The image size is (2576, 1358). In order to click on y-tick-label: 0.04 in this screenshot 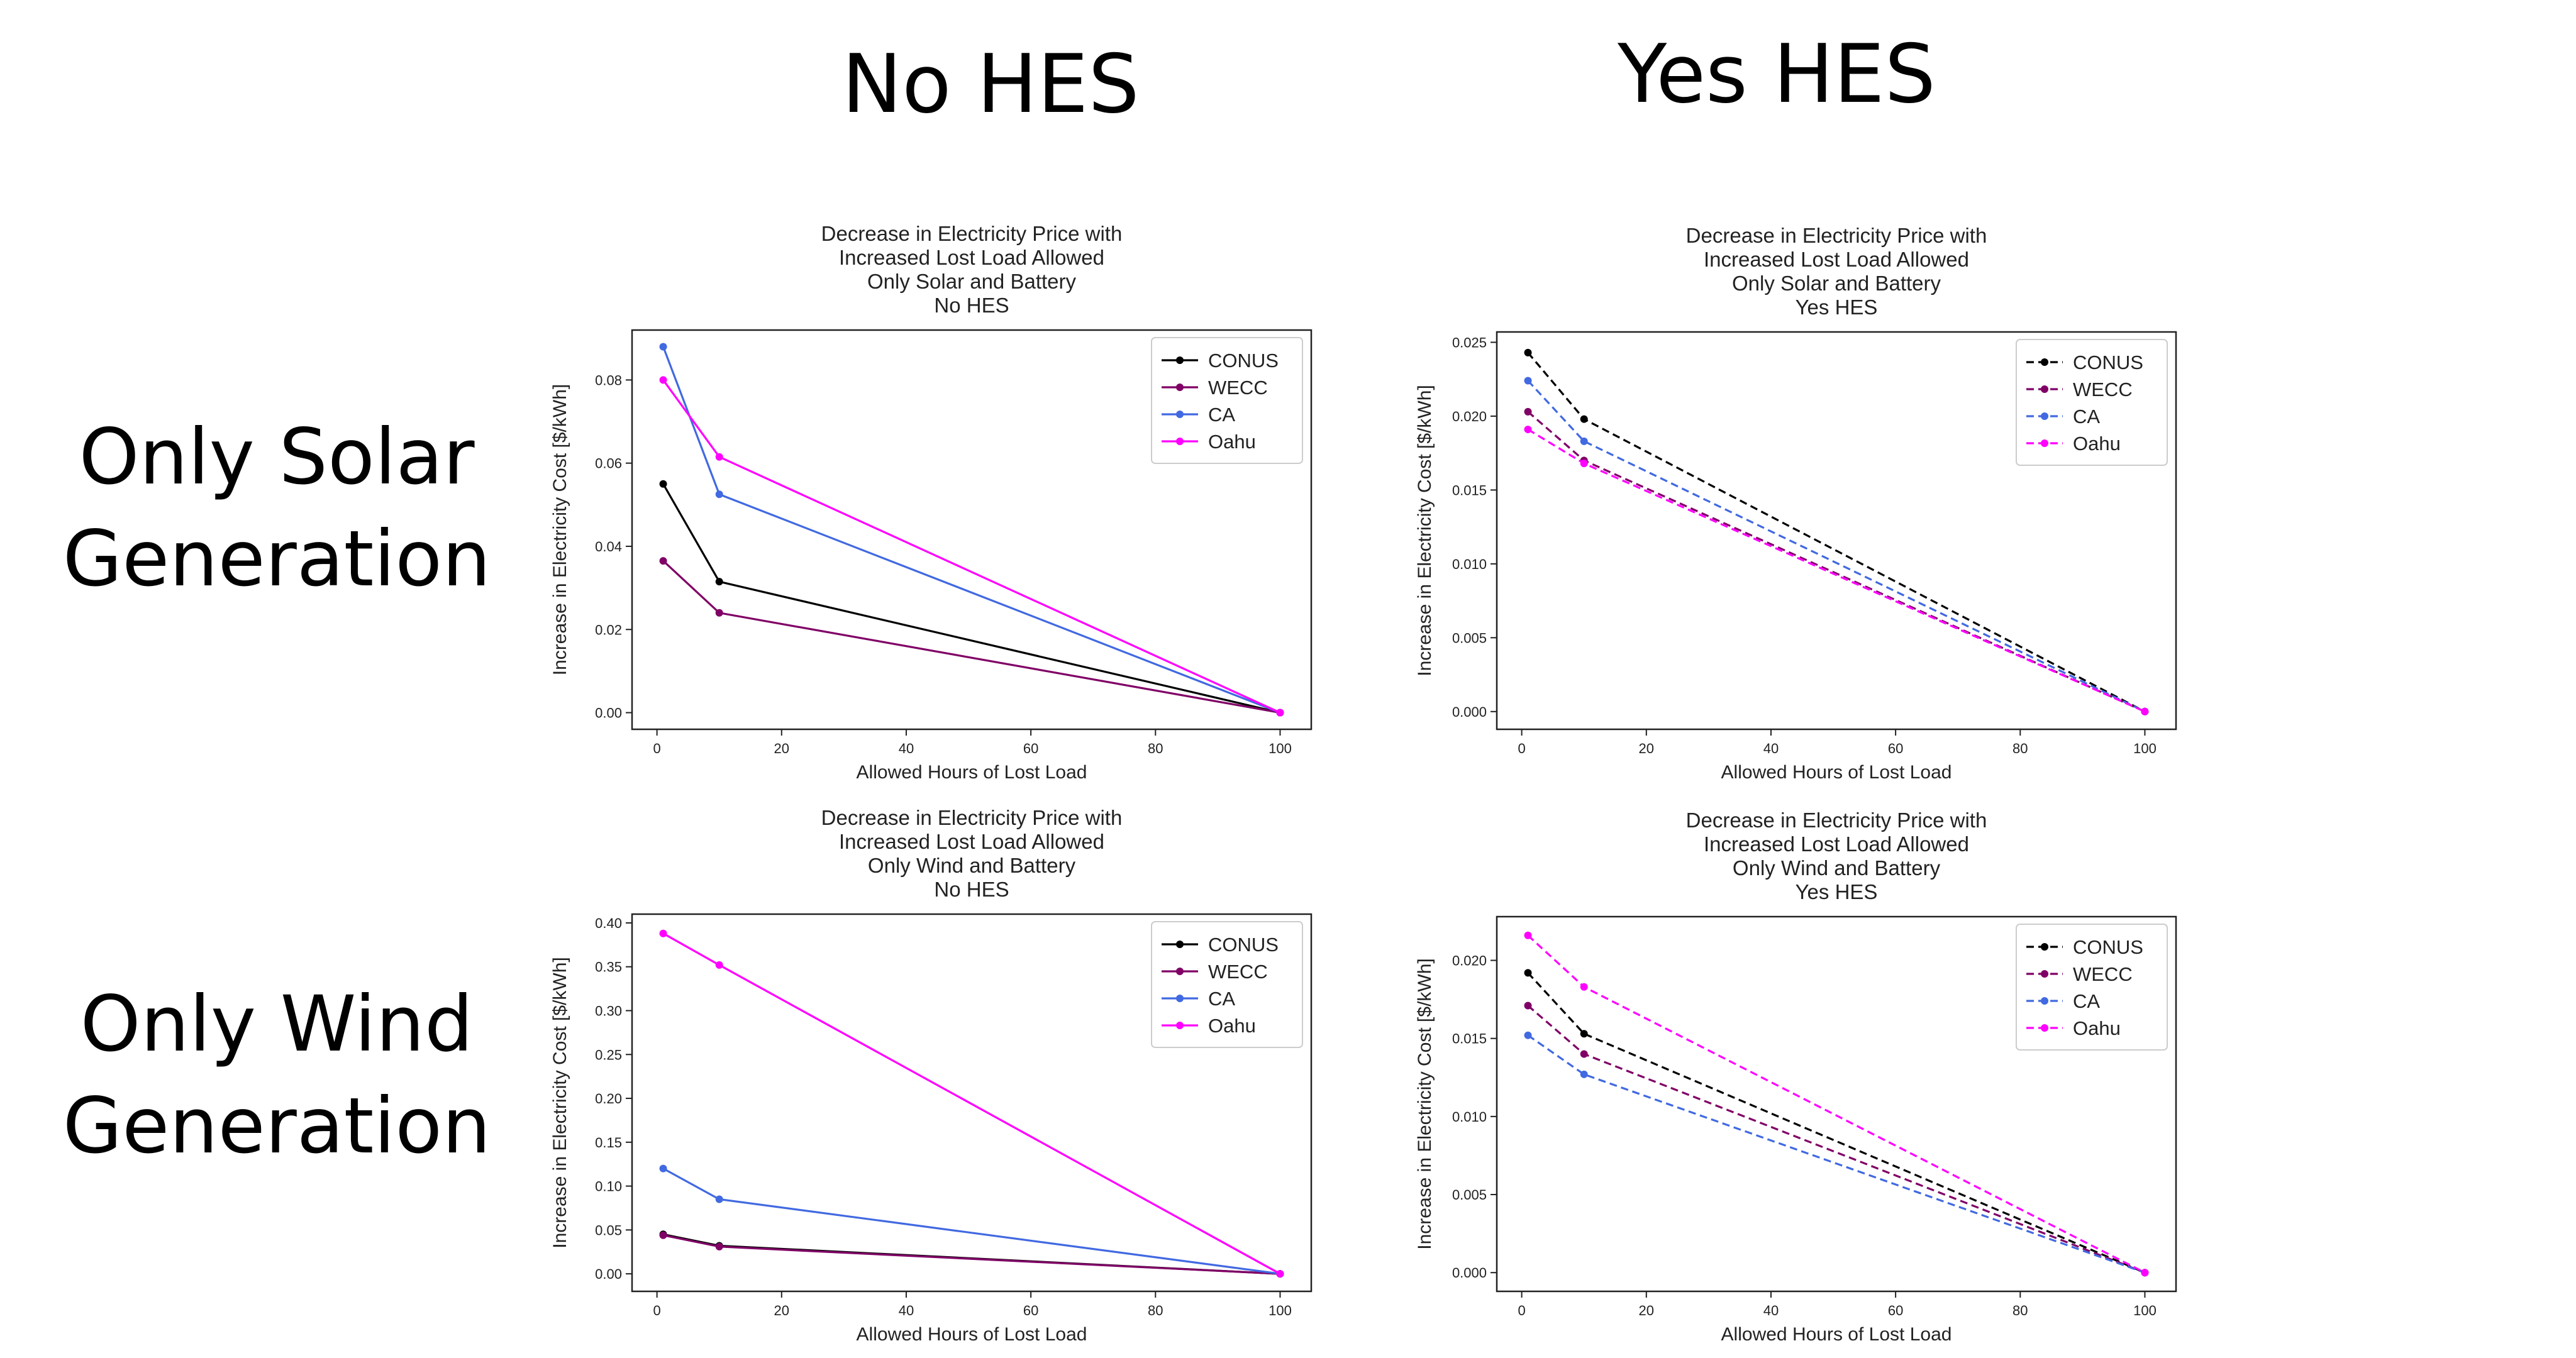, I will do `click(608, 547)`.